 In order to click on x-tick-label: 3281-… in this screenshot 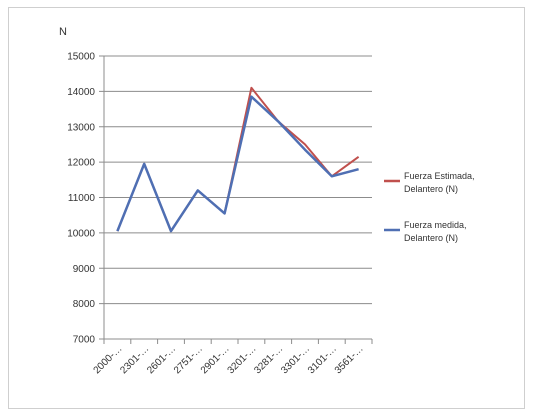, I will do `click(268, 359)`.